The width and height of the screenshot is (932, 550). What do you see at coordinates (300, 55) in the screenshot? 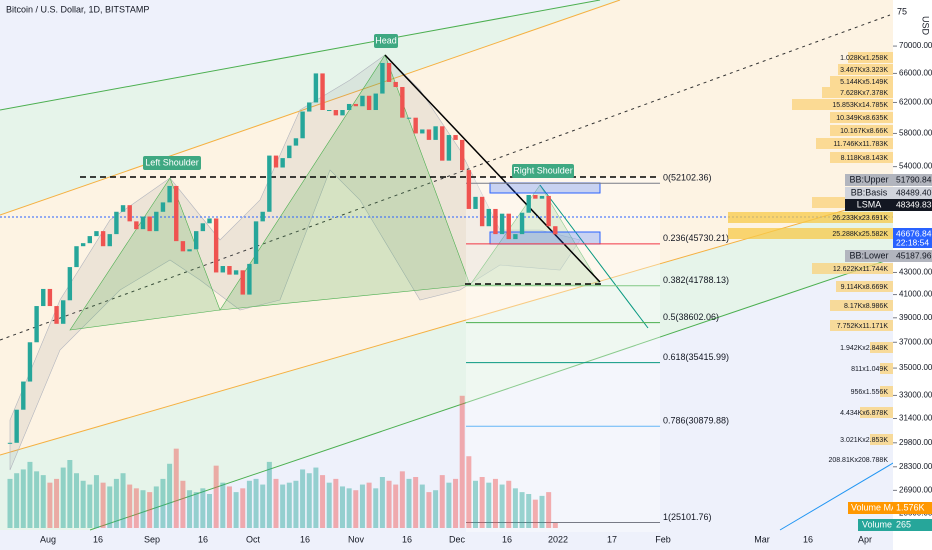
I see `channel-line` at bounding box center [300, 55].